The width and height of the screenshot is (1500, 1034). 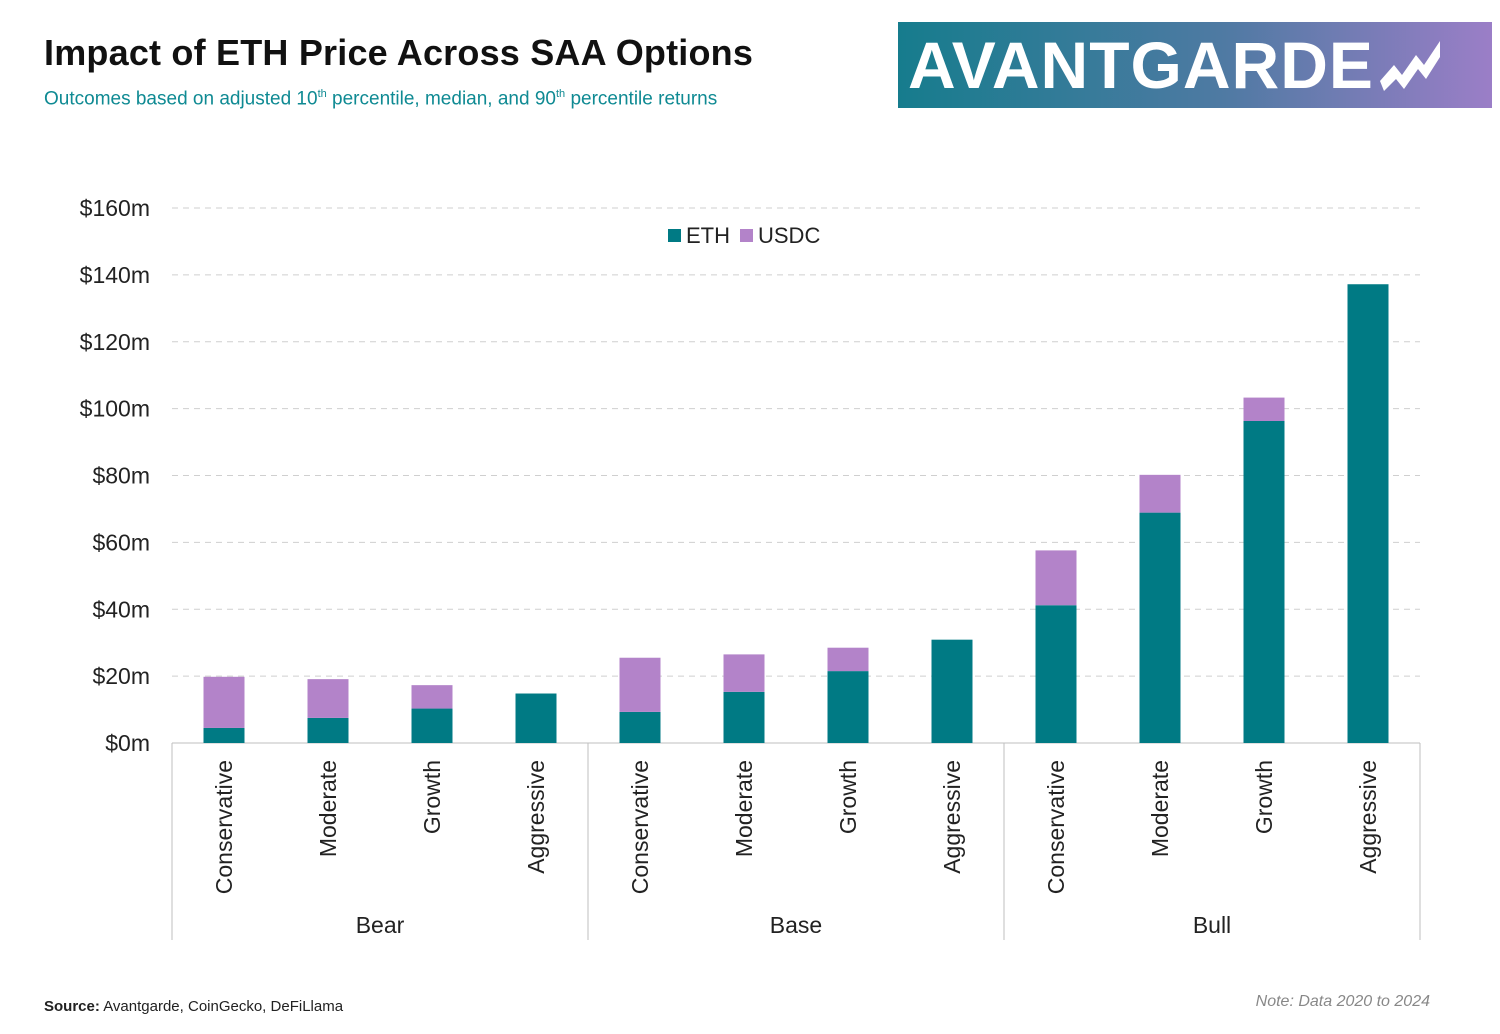 What do you see at coordinates (221, 1006) in the screenshot?
I see `source-text: Avantgarde, CoinGecko, DeFiLlama` at bounding box center [221, 1006].